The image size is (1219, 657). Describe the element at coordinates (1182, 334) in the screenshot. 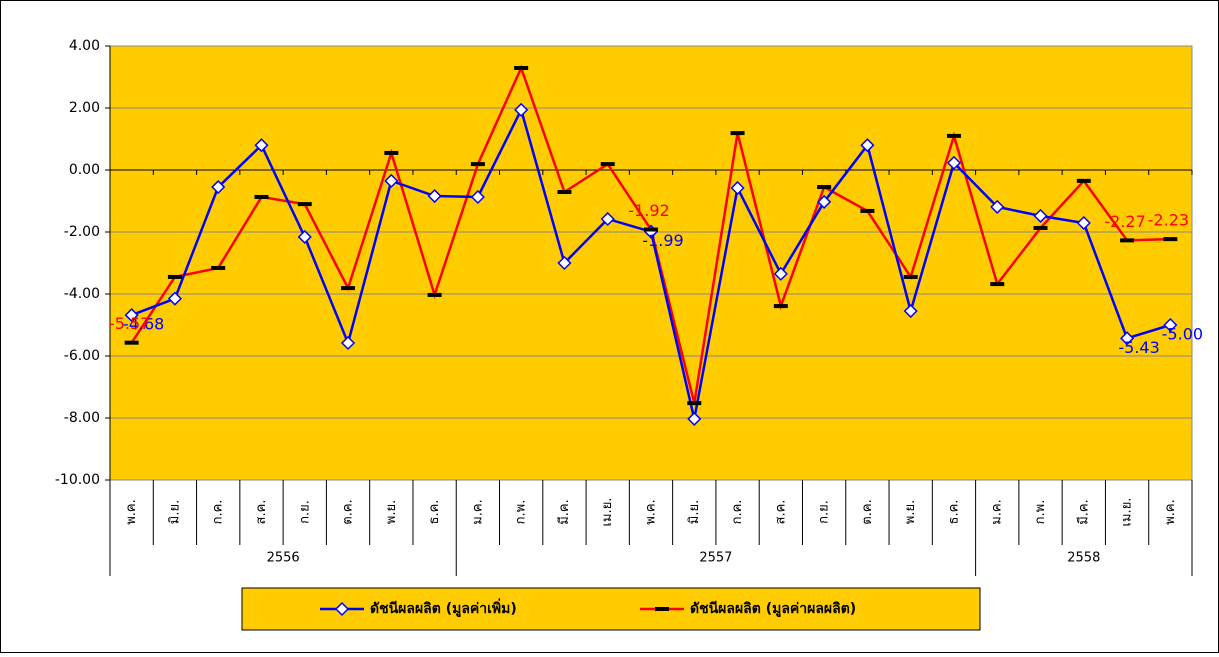

I see `data-label: -5.00` at that location.